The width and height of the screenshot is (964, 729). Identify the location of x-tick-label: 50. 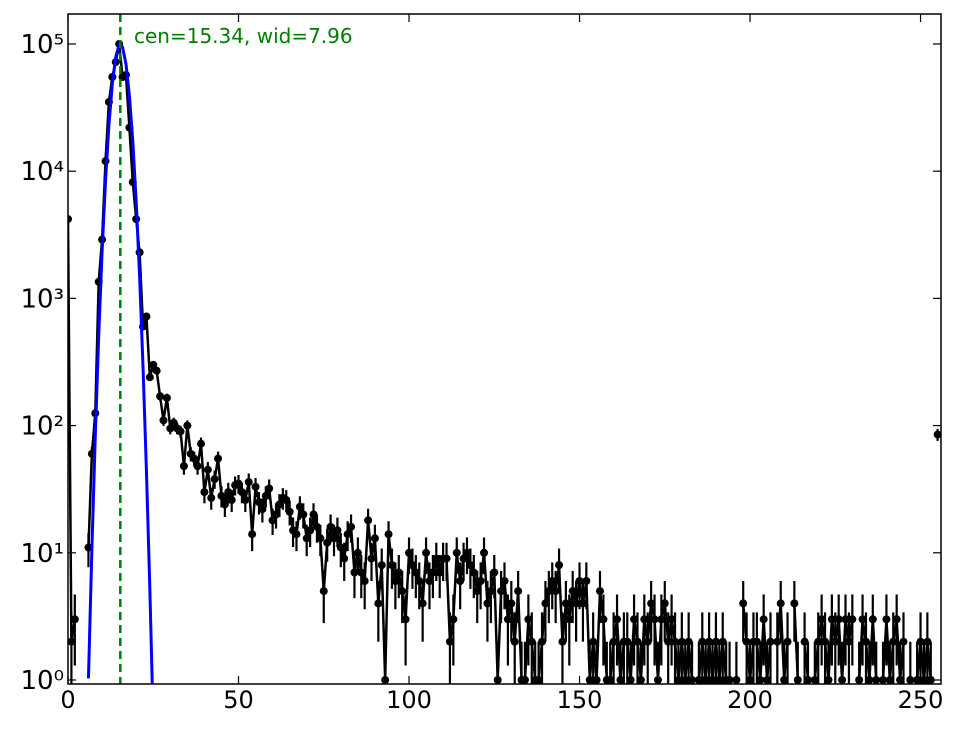
(238, 700).